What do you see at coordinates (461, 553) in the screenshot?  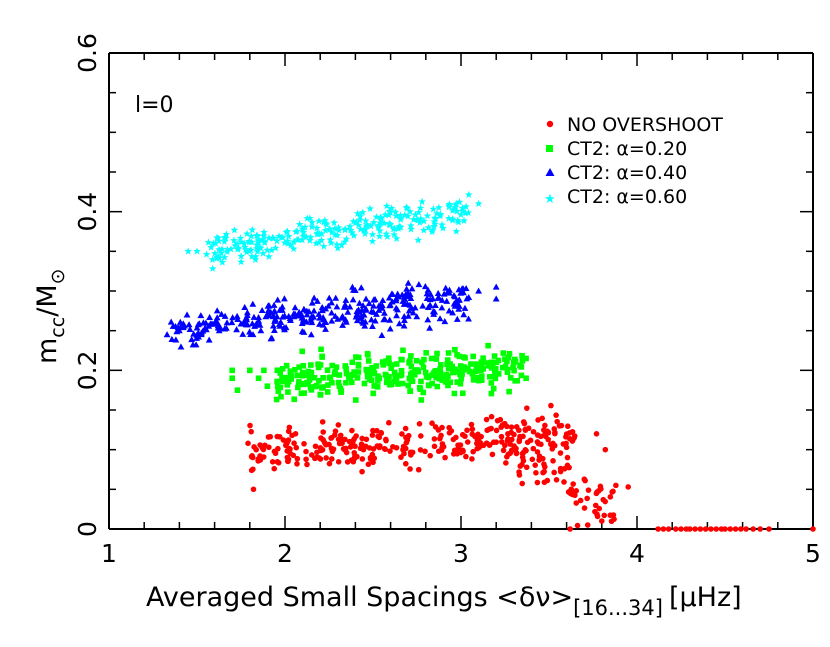 I see `x-tick-label: 3` at bounding box center [461, 553].